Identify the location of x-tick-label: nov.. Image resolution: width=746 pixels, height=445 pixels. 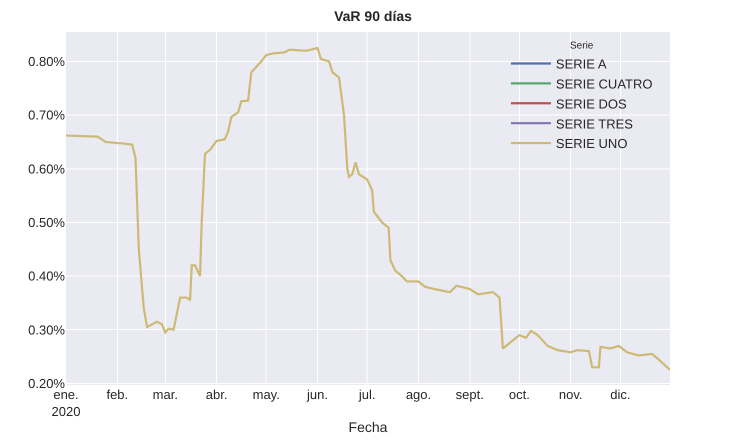
(570, 394).